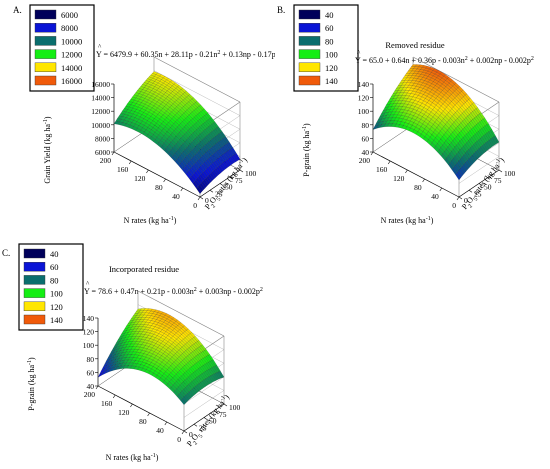 The width and height of the screenshot is (550, 469). What do you see at coordinates (366, 125) in the screenshot?
I see `z-tick-label: 80` at bounding box center [366, 125].